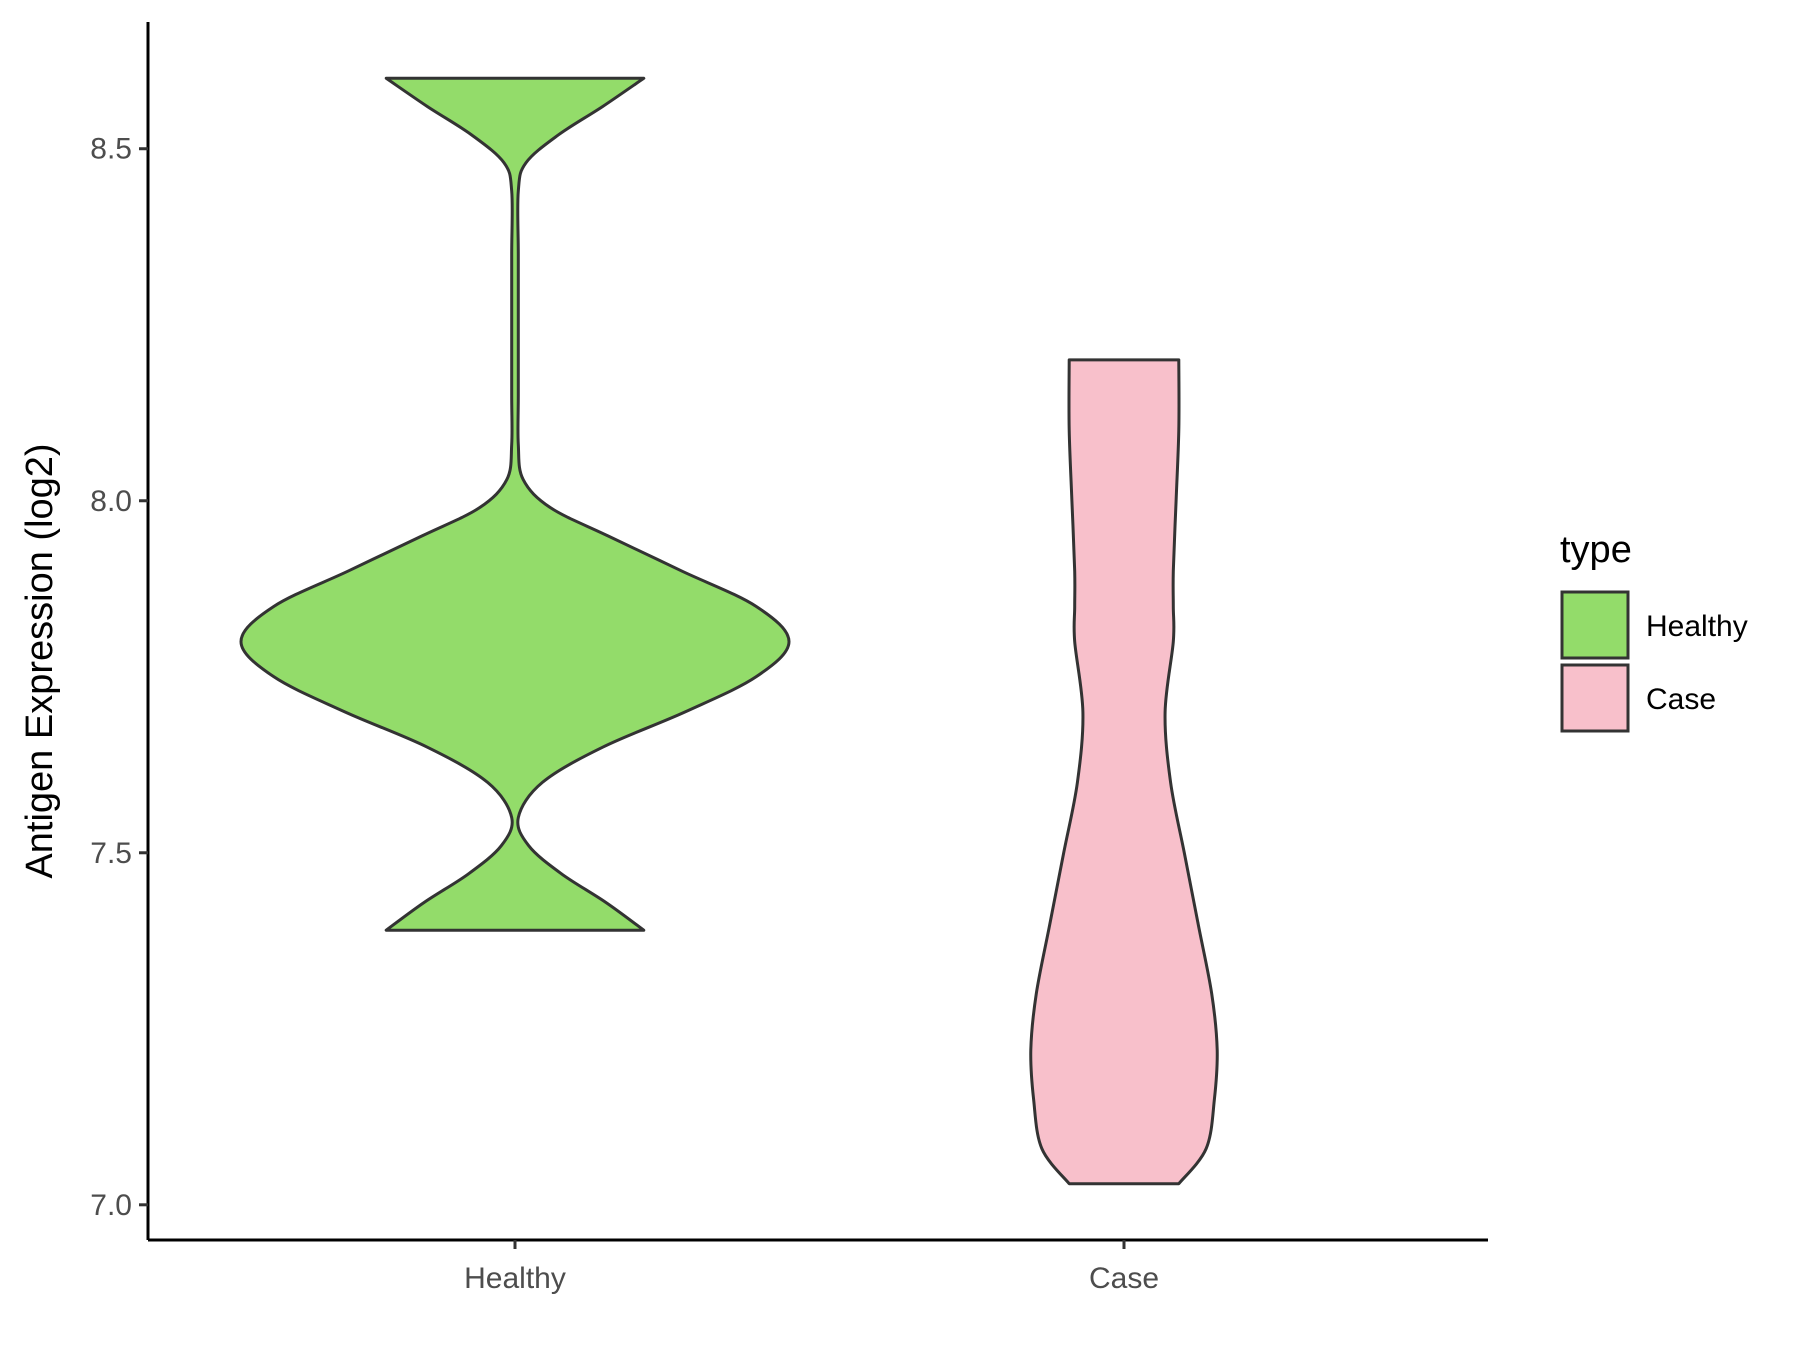 Image resolution: width=1800 pixels, height=1355 pixels. What do you see at coordinates (1596, 550) in the screenshot?
I see `legend-title: type` at bounding box center [1596, 550].